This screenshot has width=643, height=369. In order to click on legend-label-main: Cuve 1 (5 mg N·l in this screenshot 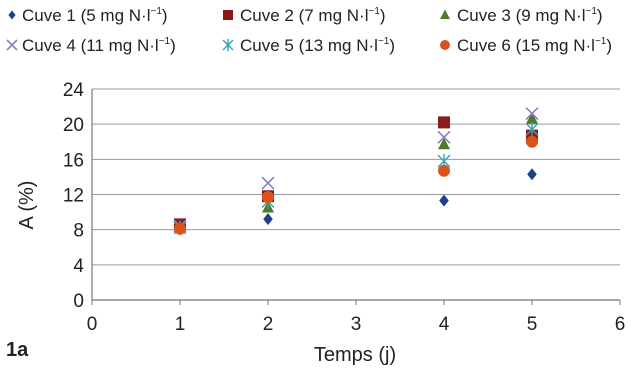, I will do `click(86, 15)`.